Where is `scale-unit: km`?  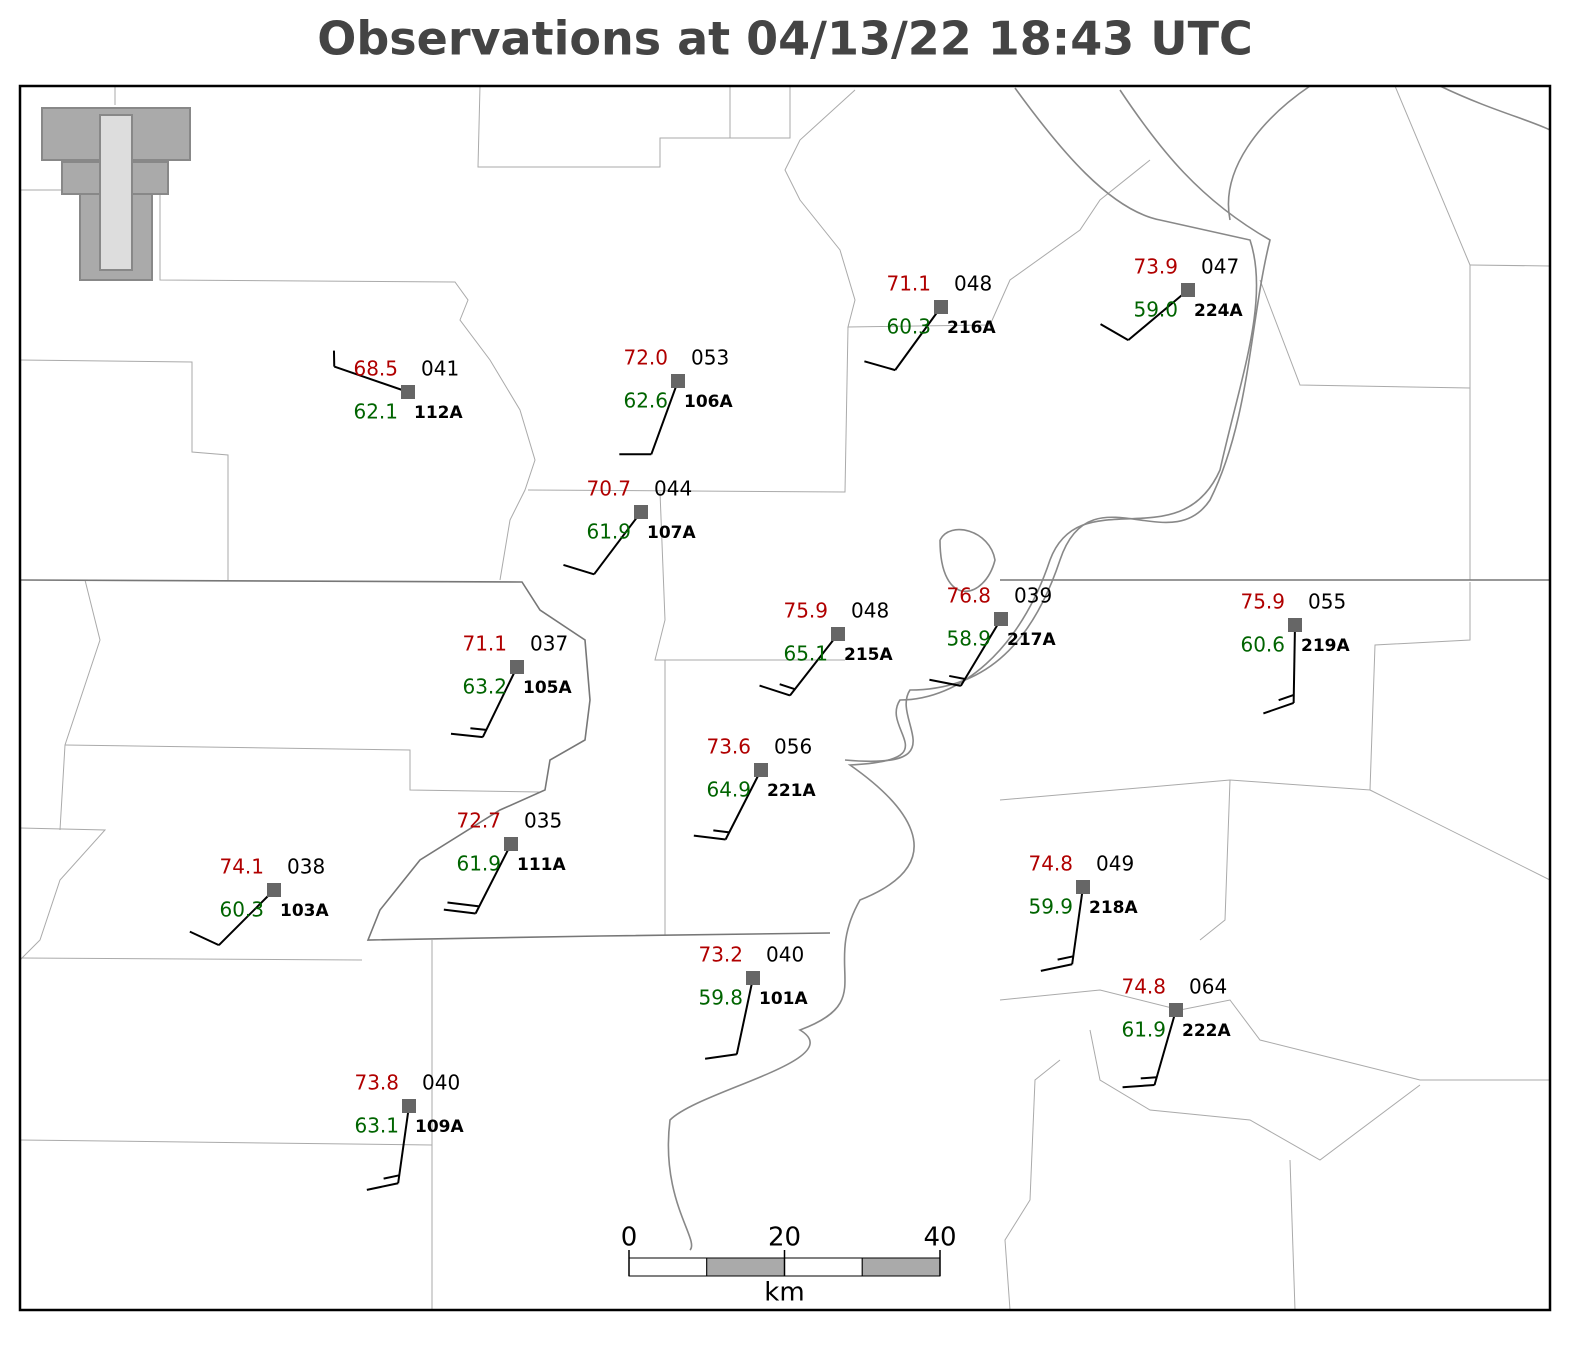 scale-unit: km is located at coordinates (784, 1293).